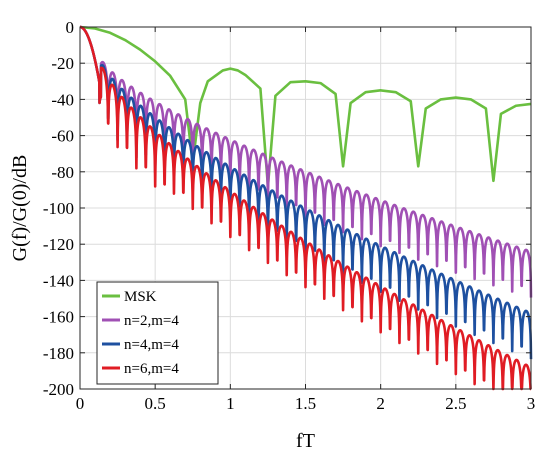  I want to click on x-tick-label: 2.5, so click(455, 403).